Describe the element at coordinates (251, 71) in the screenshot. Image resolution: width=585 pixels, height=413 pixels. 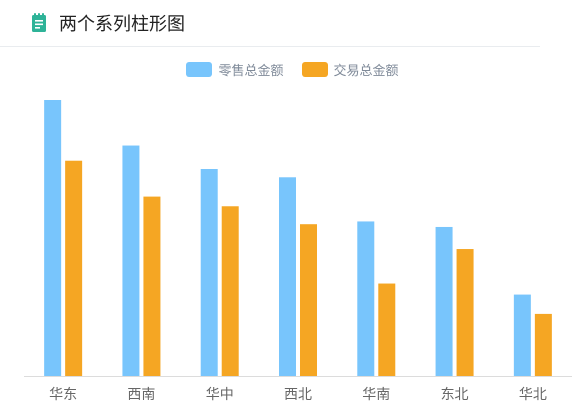
I see `legend-label-retail: 零售总金额` at that location.